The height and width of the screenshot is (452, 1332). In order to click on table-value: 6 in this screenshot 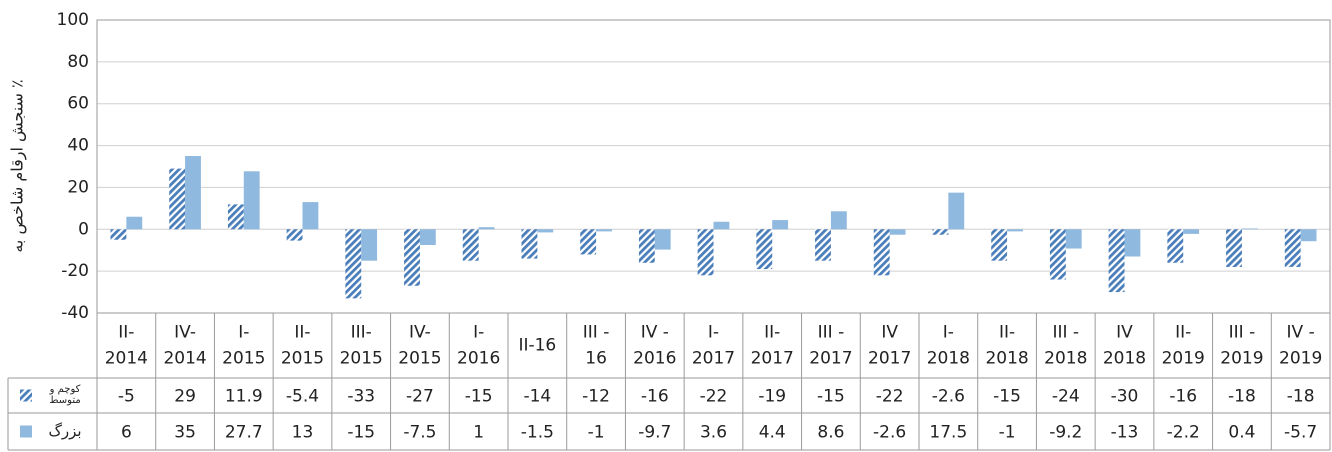, I will do `click(126, 433)`.